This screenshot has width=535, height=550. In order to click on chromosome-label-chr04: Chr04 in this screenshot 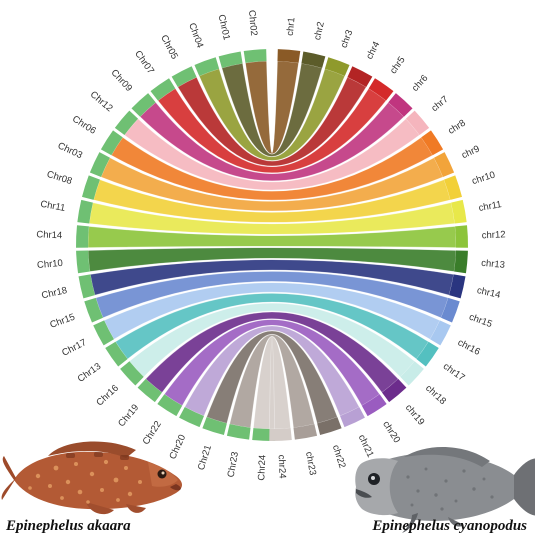, I will do `click(195, 35)`.